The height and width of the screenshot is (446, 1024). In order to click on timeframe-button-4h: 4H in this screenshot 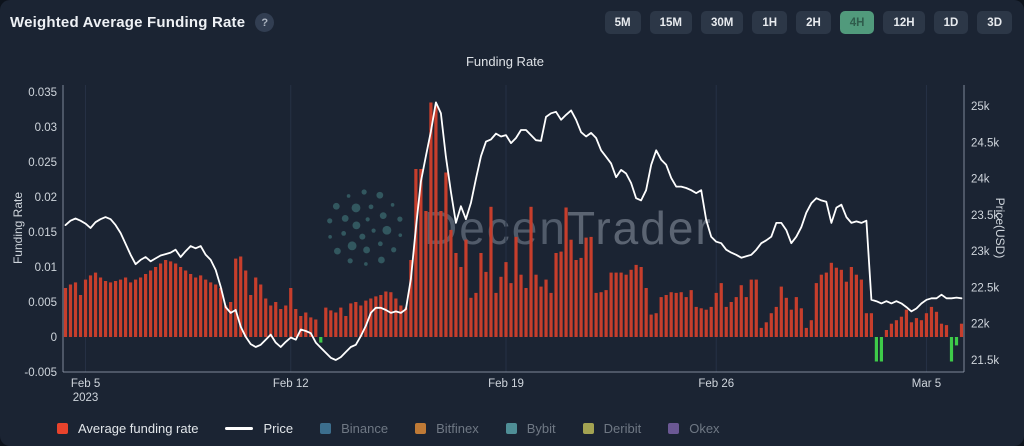, I will do `click(857, 22)`.